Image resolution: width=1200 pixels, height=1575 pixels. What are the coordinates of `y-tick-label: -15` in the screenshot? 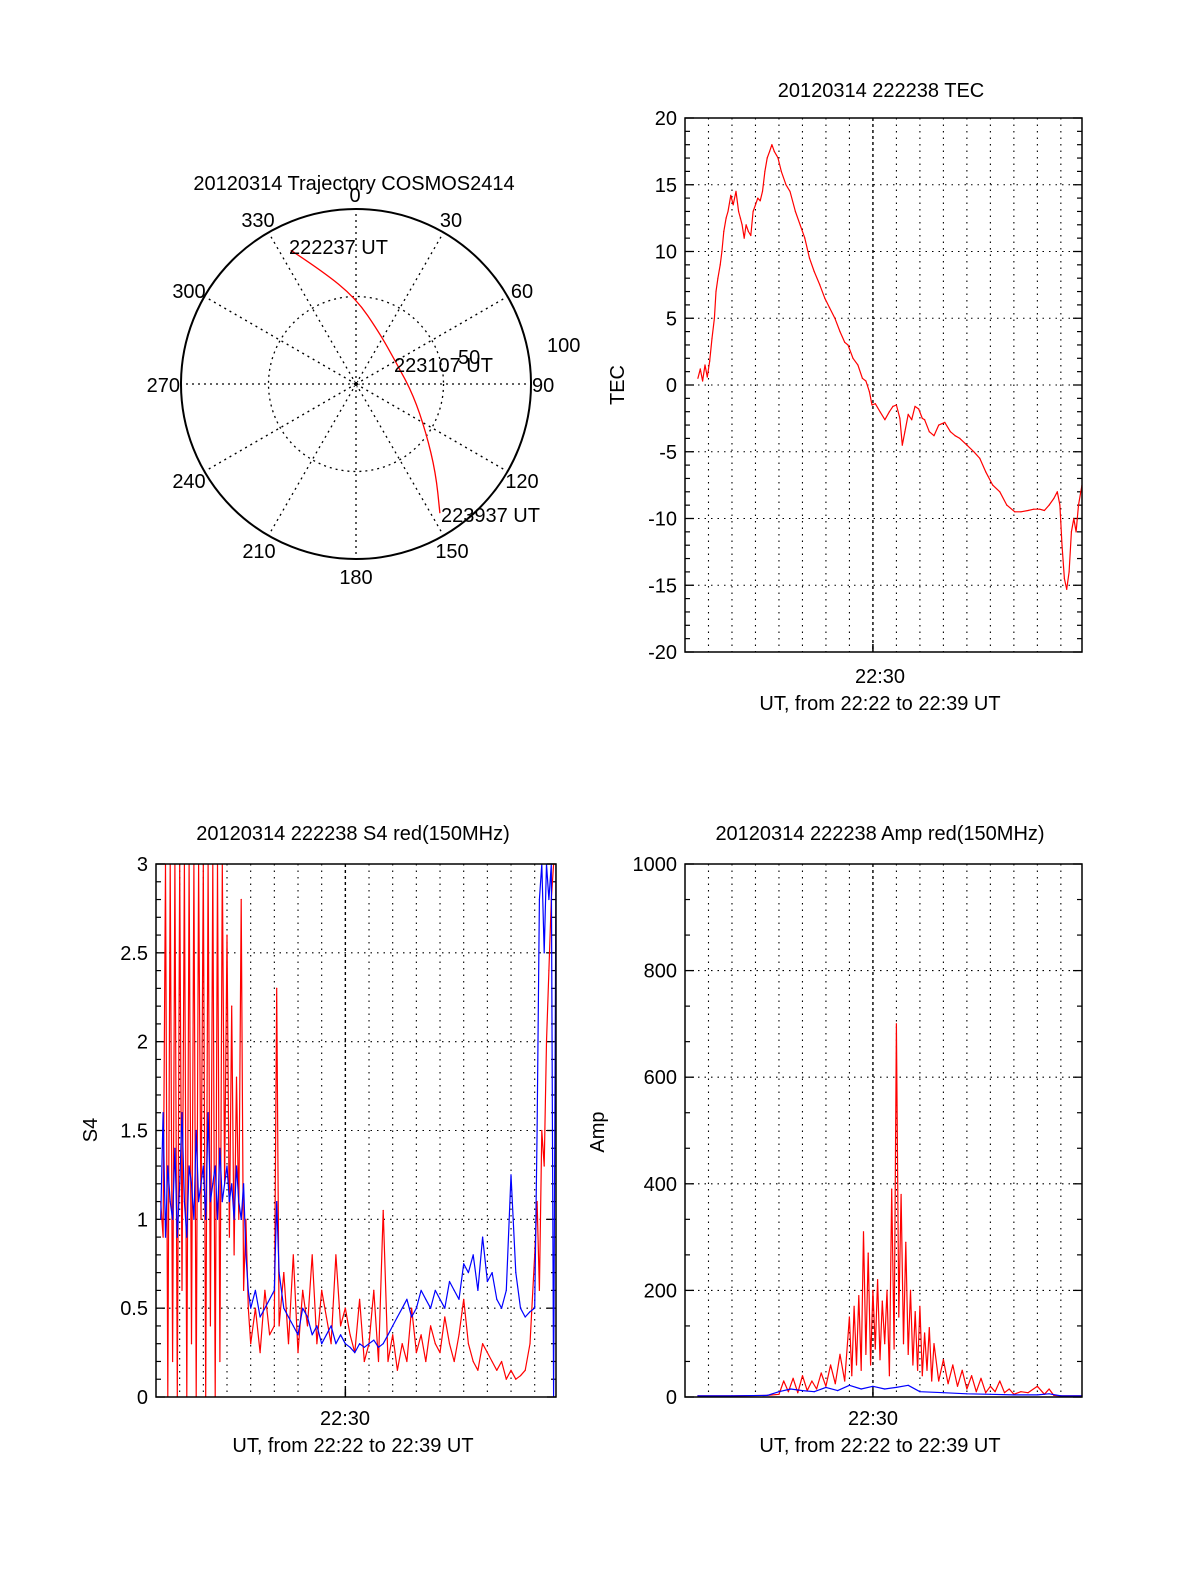 It's located at (662, 586).